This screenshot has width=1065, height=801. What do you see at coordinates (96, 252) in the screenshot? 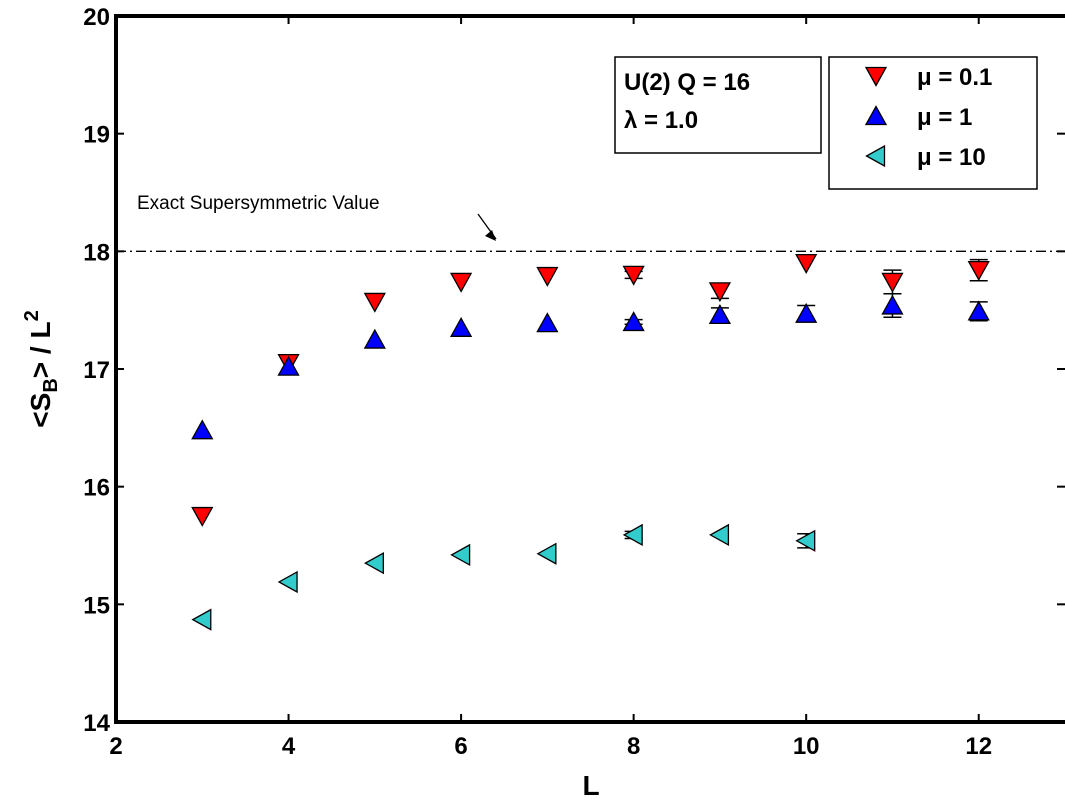
I see `y-tick-label: 18` at bounding box center [96, 252].